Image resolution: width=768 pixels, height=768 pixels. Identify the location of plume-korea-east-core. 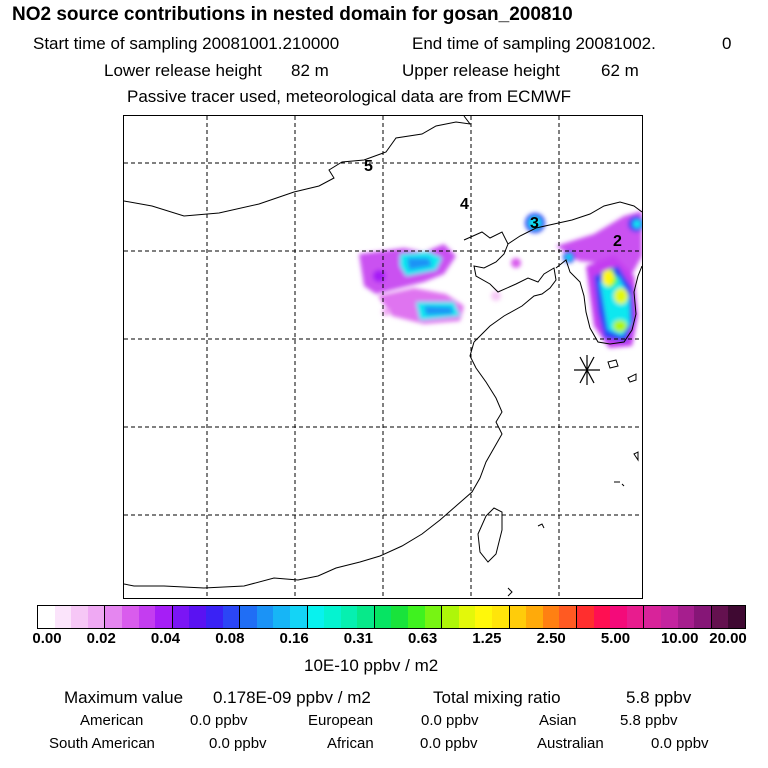
(637, 224).